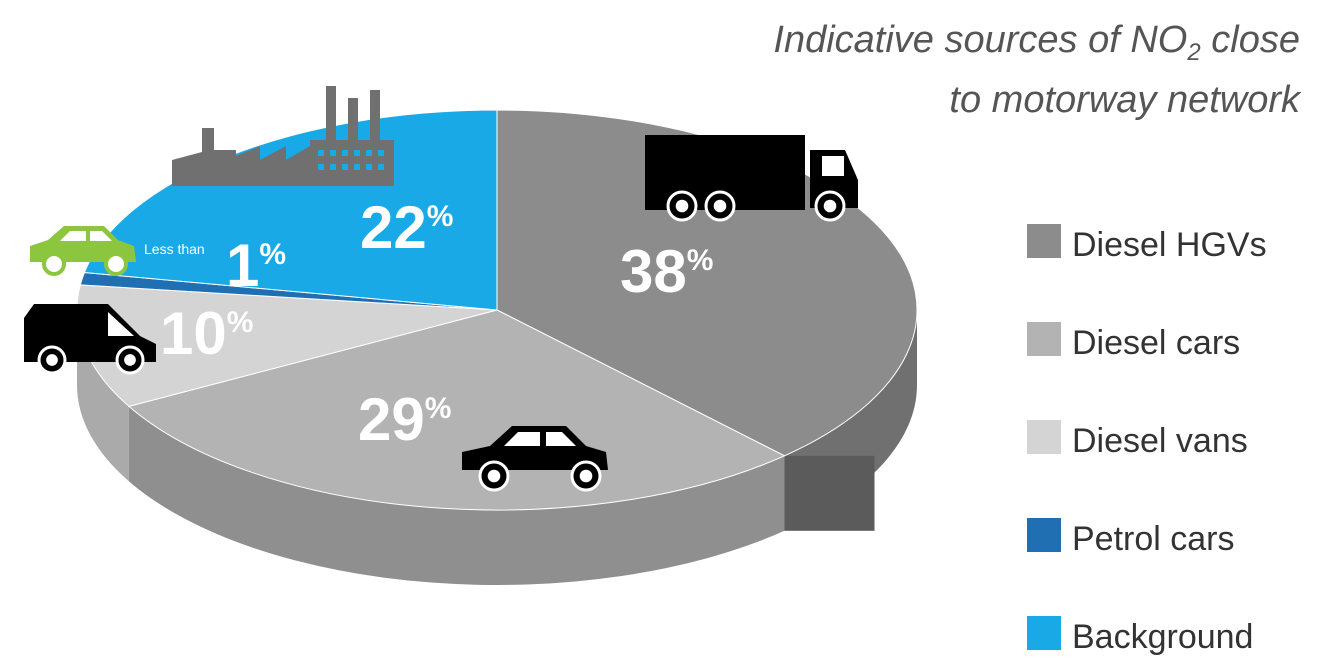  I want to click on legend-label: Petrol cars, so click(1153, 539).